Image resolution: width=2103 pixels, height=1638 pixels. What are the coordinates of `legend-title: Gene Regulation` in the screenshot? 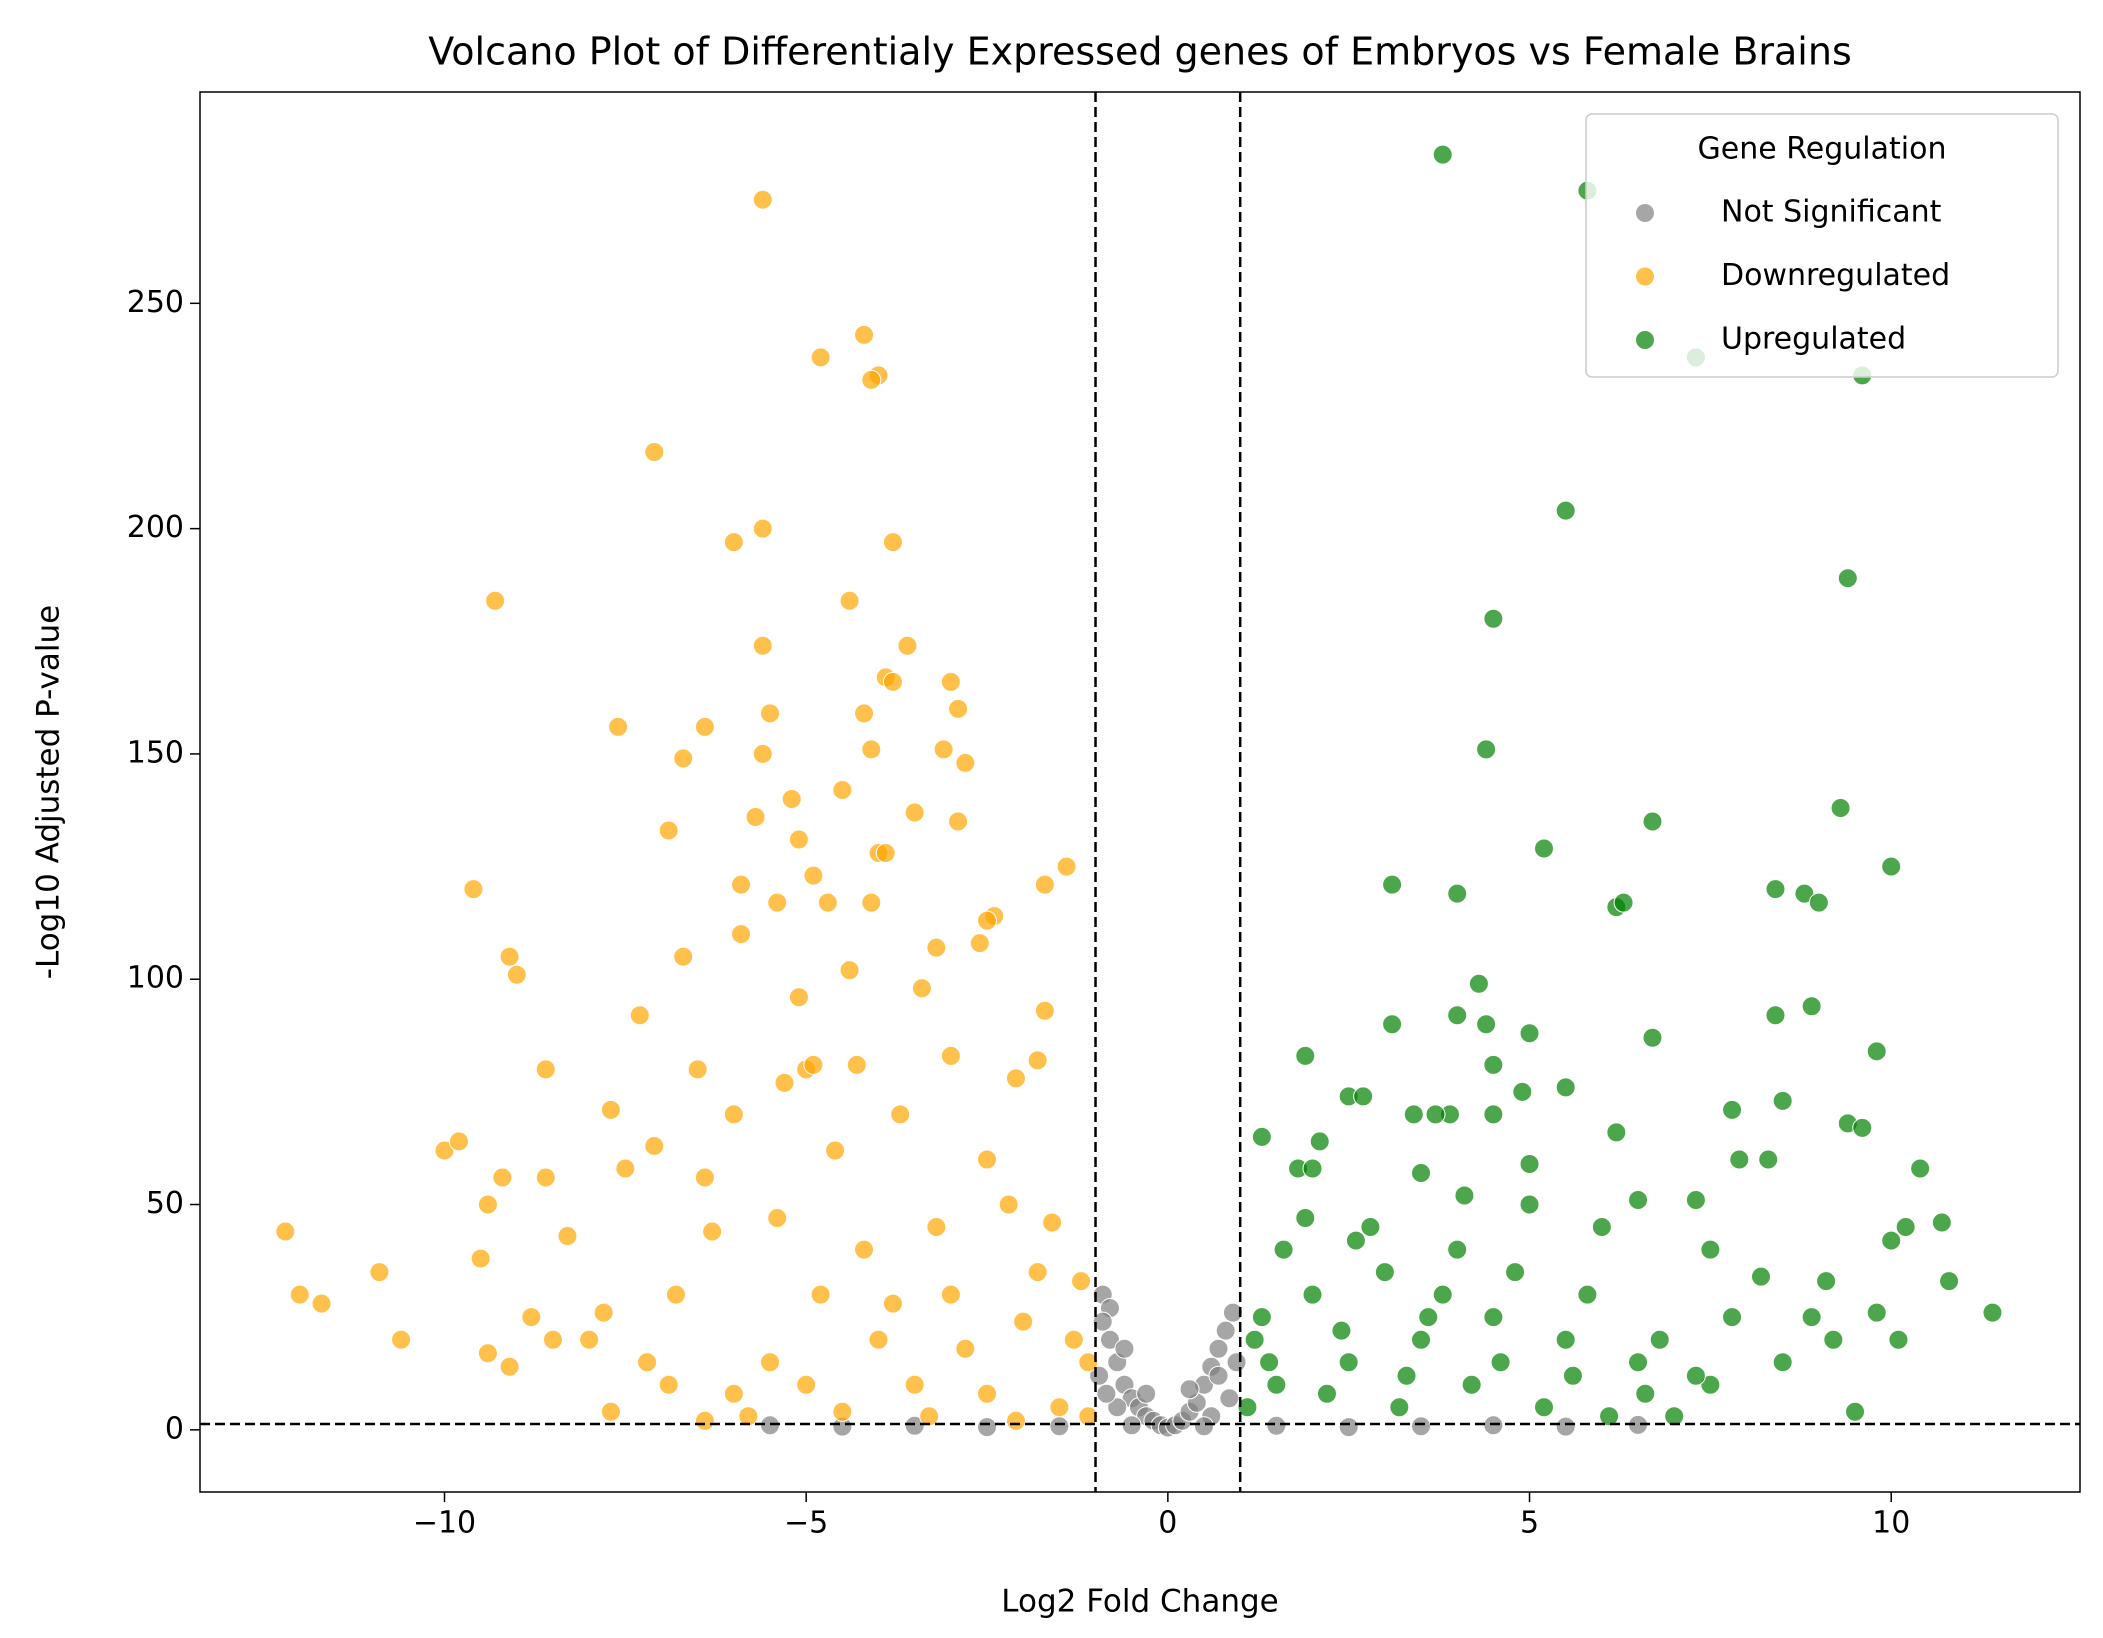 It's located at (1822, 149).